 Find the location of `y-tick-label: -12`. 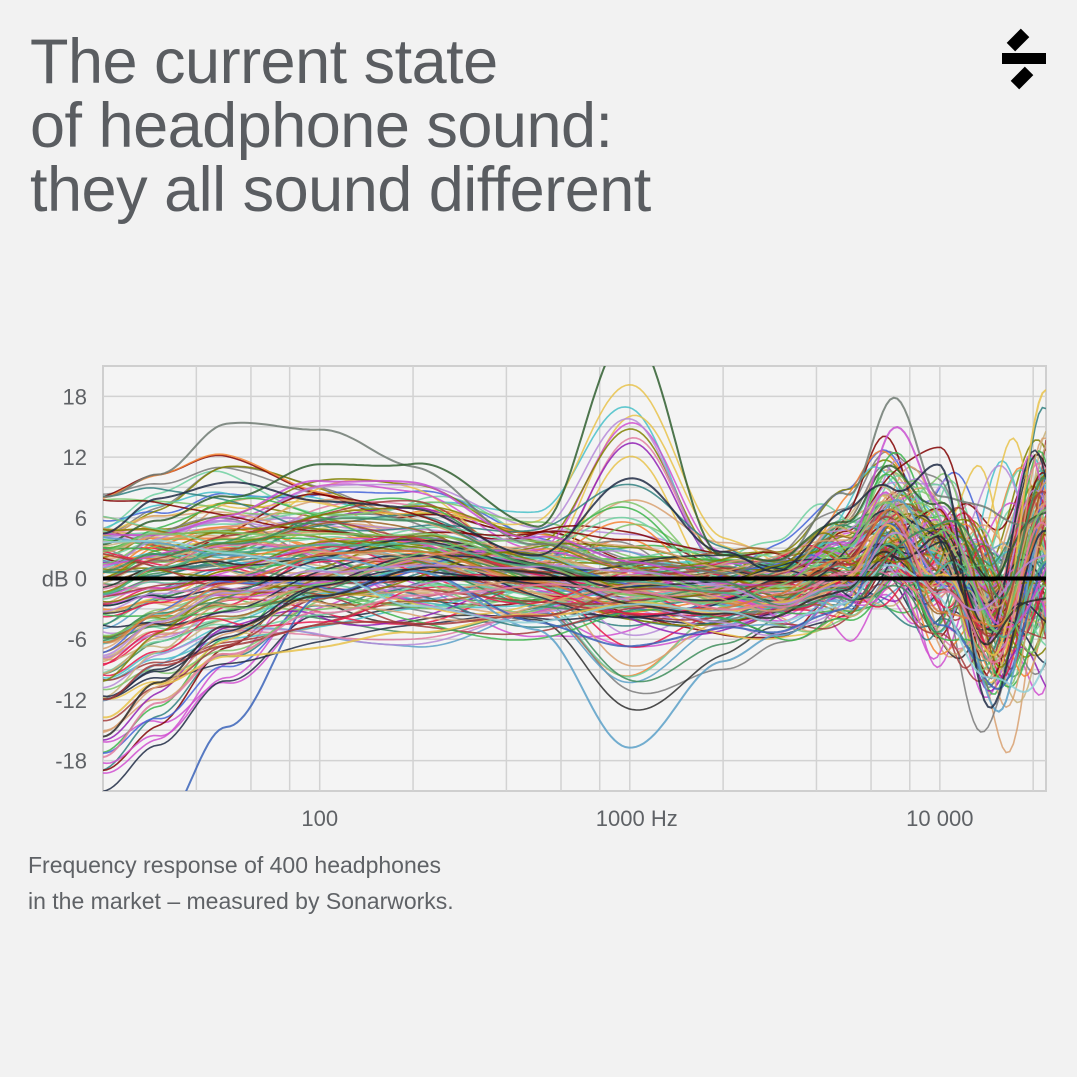

y-tick-label: -12 is located at coordinates (71, 700).